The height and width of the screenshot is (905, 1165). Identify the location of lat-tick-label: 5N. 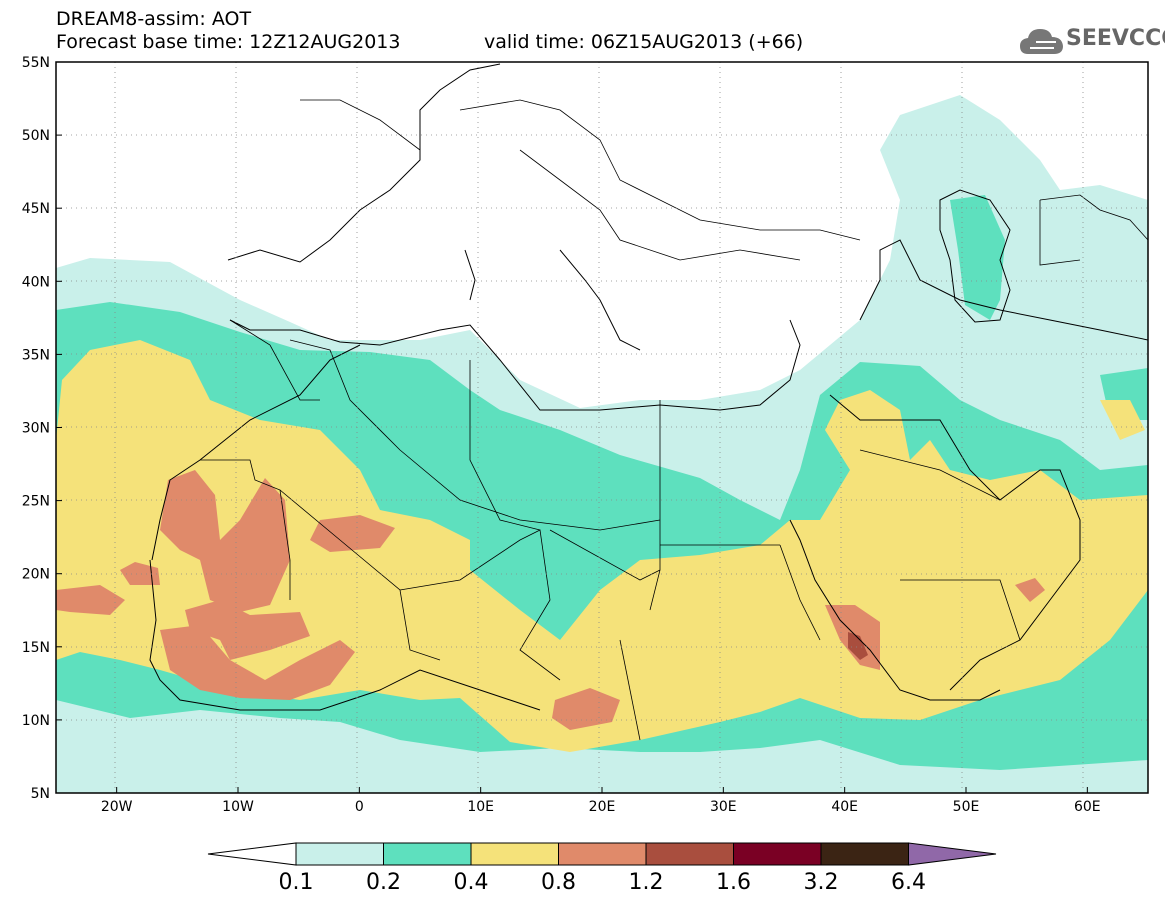
(40, 794).